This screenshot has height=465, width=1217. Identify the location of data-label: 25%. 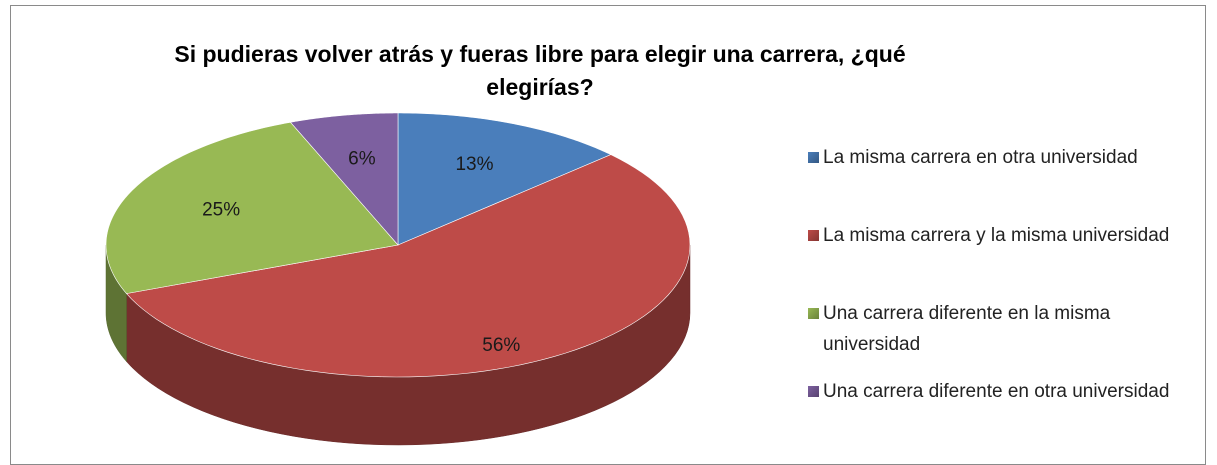
(221, 209).